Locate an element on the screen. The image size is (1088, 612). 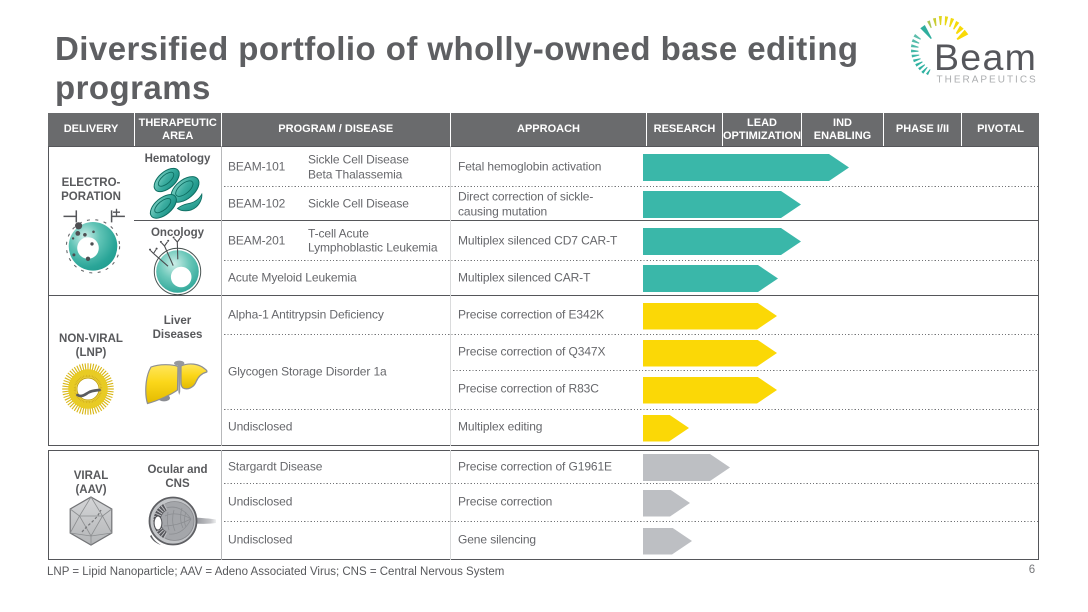
svg-text: THERAPEUTICS is located at coordinates (987, 80).